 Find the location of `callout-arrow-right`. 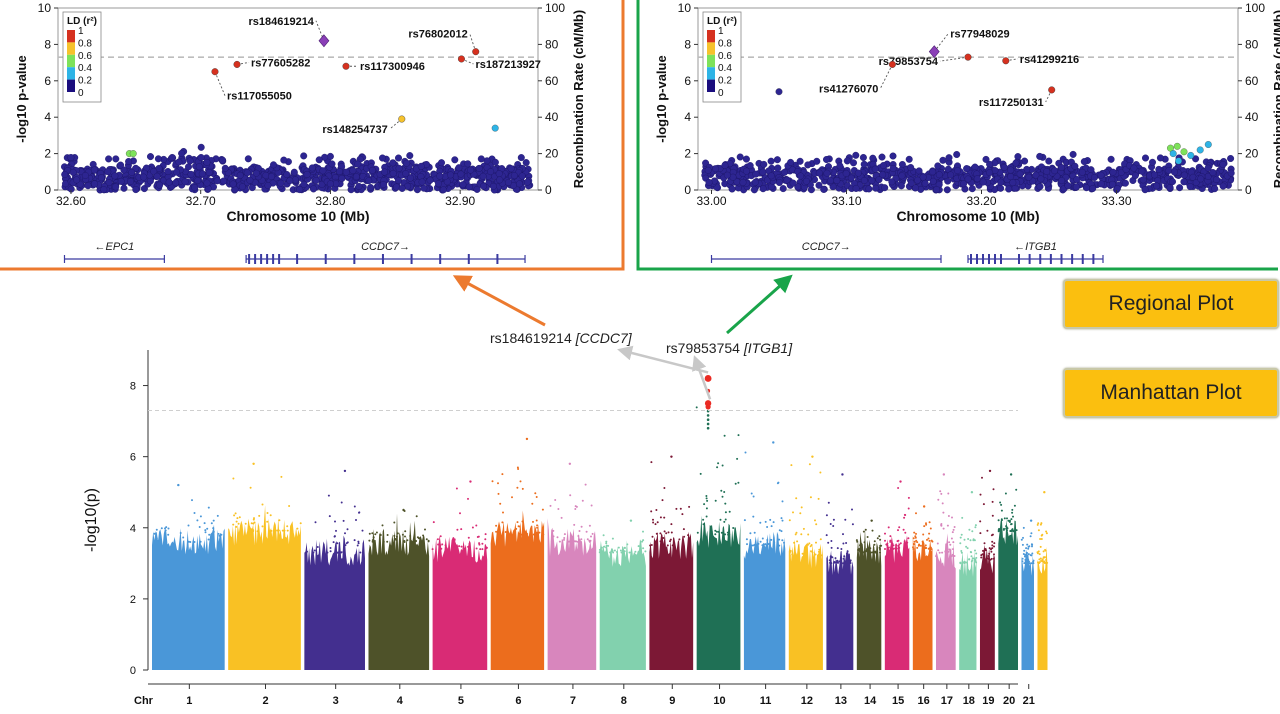

callout-arrow-right is located at coordinates (702, 377).